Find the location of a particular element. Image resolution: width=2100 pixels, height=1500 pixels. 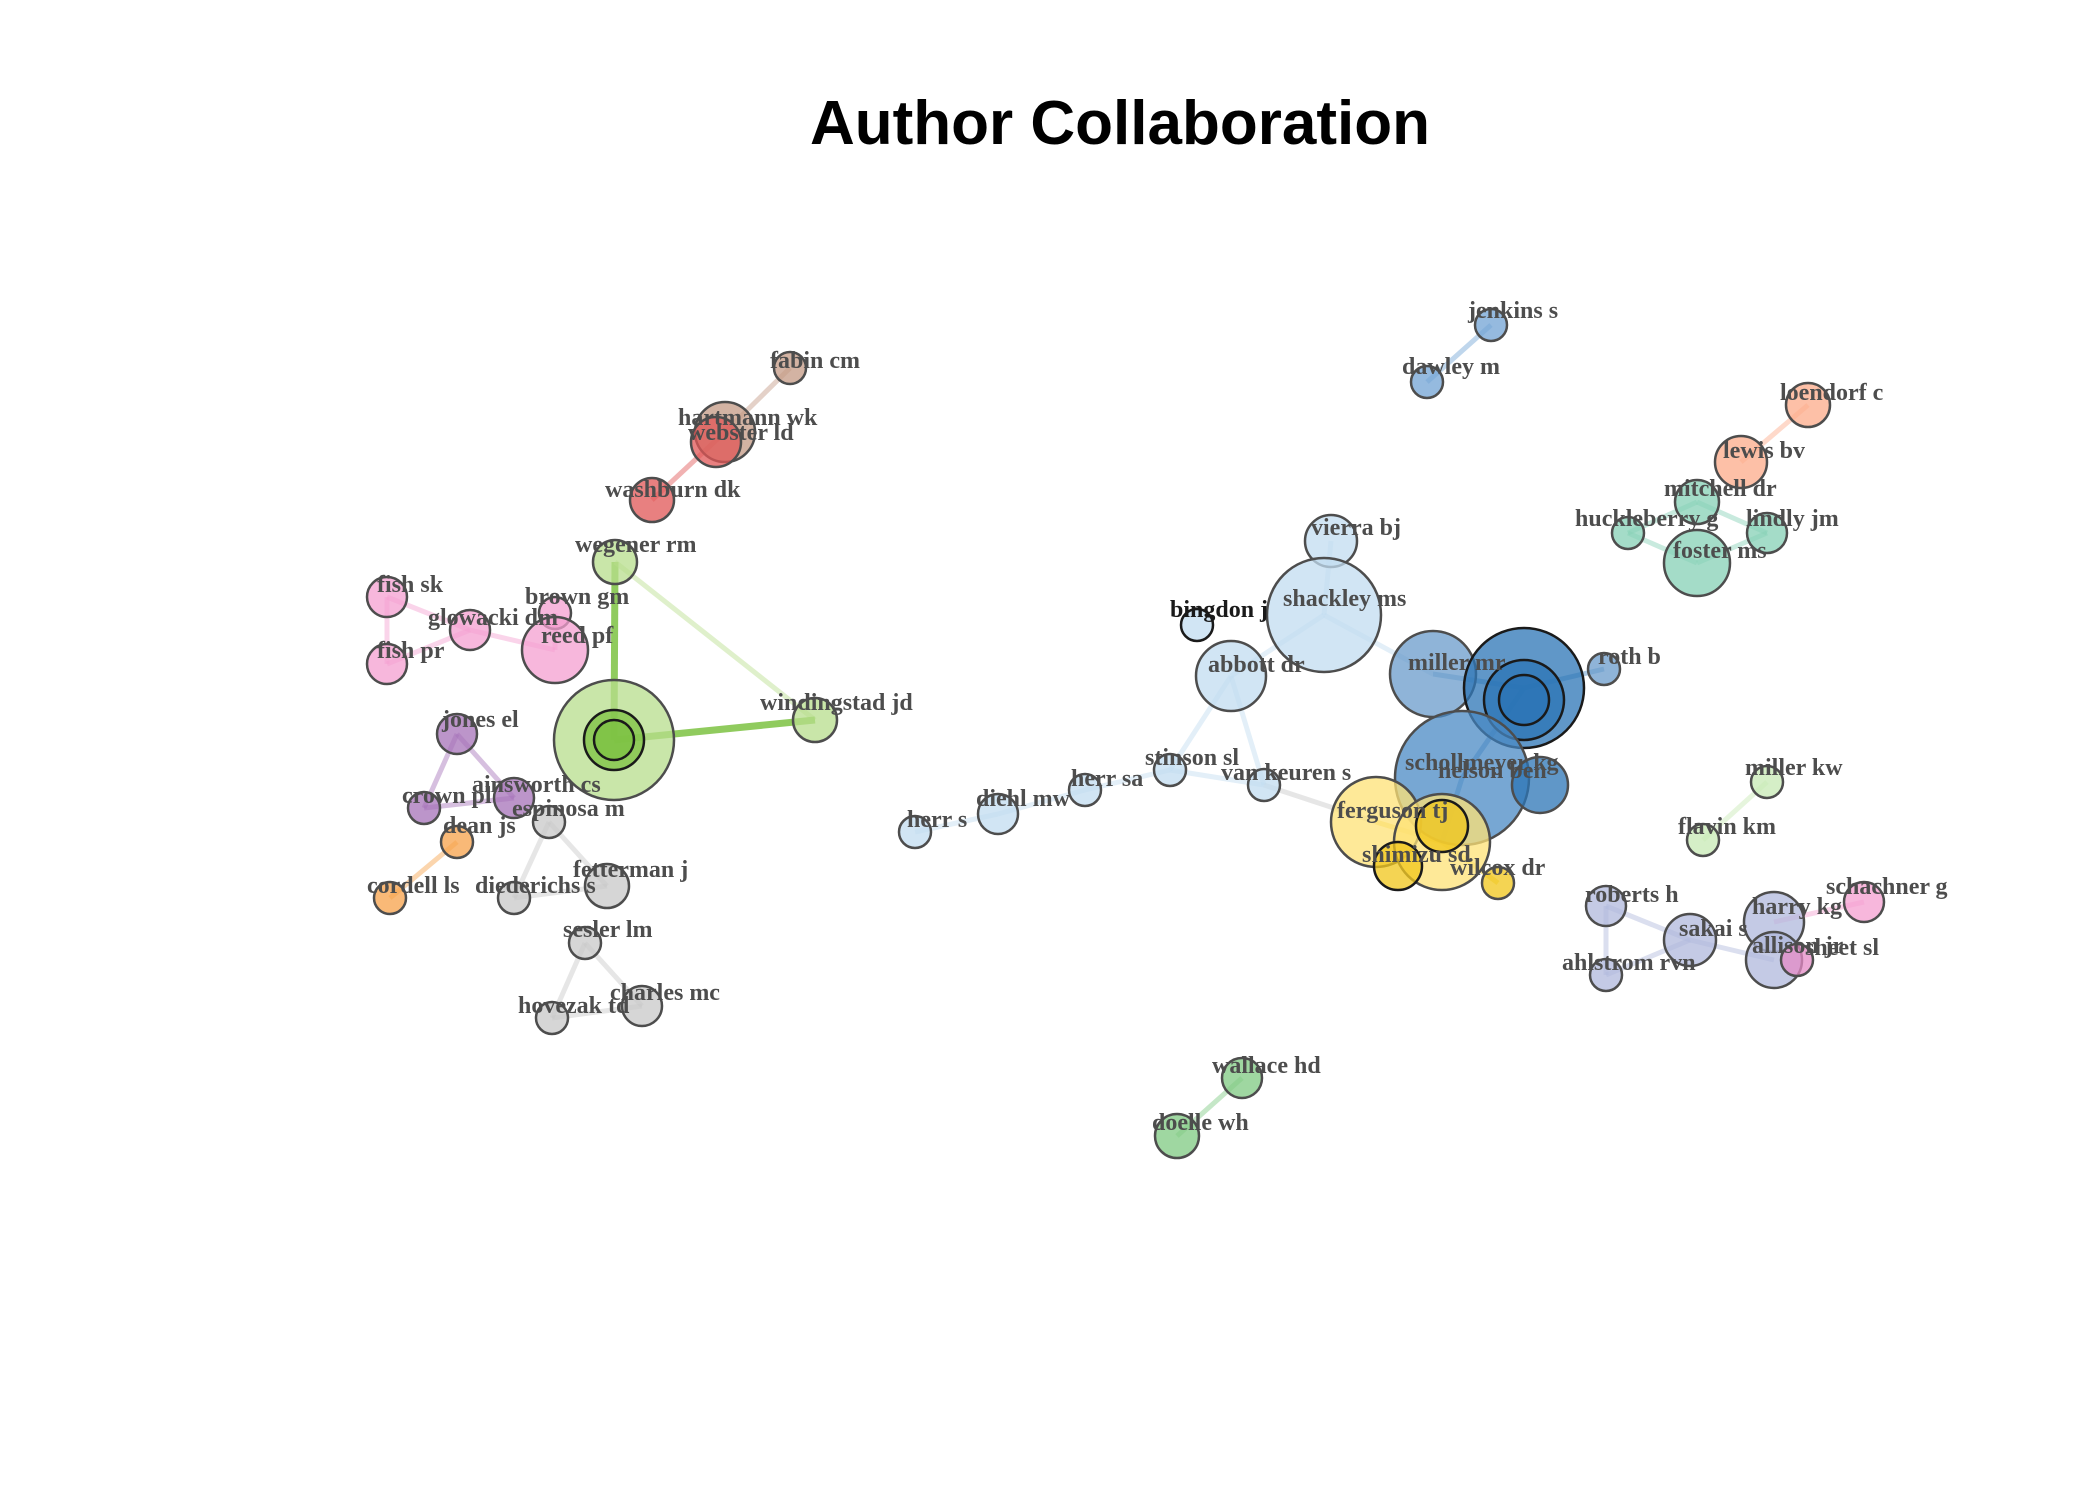

node-dean_js is located at coordinates (457, 842).